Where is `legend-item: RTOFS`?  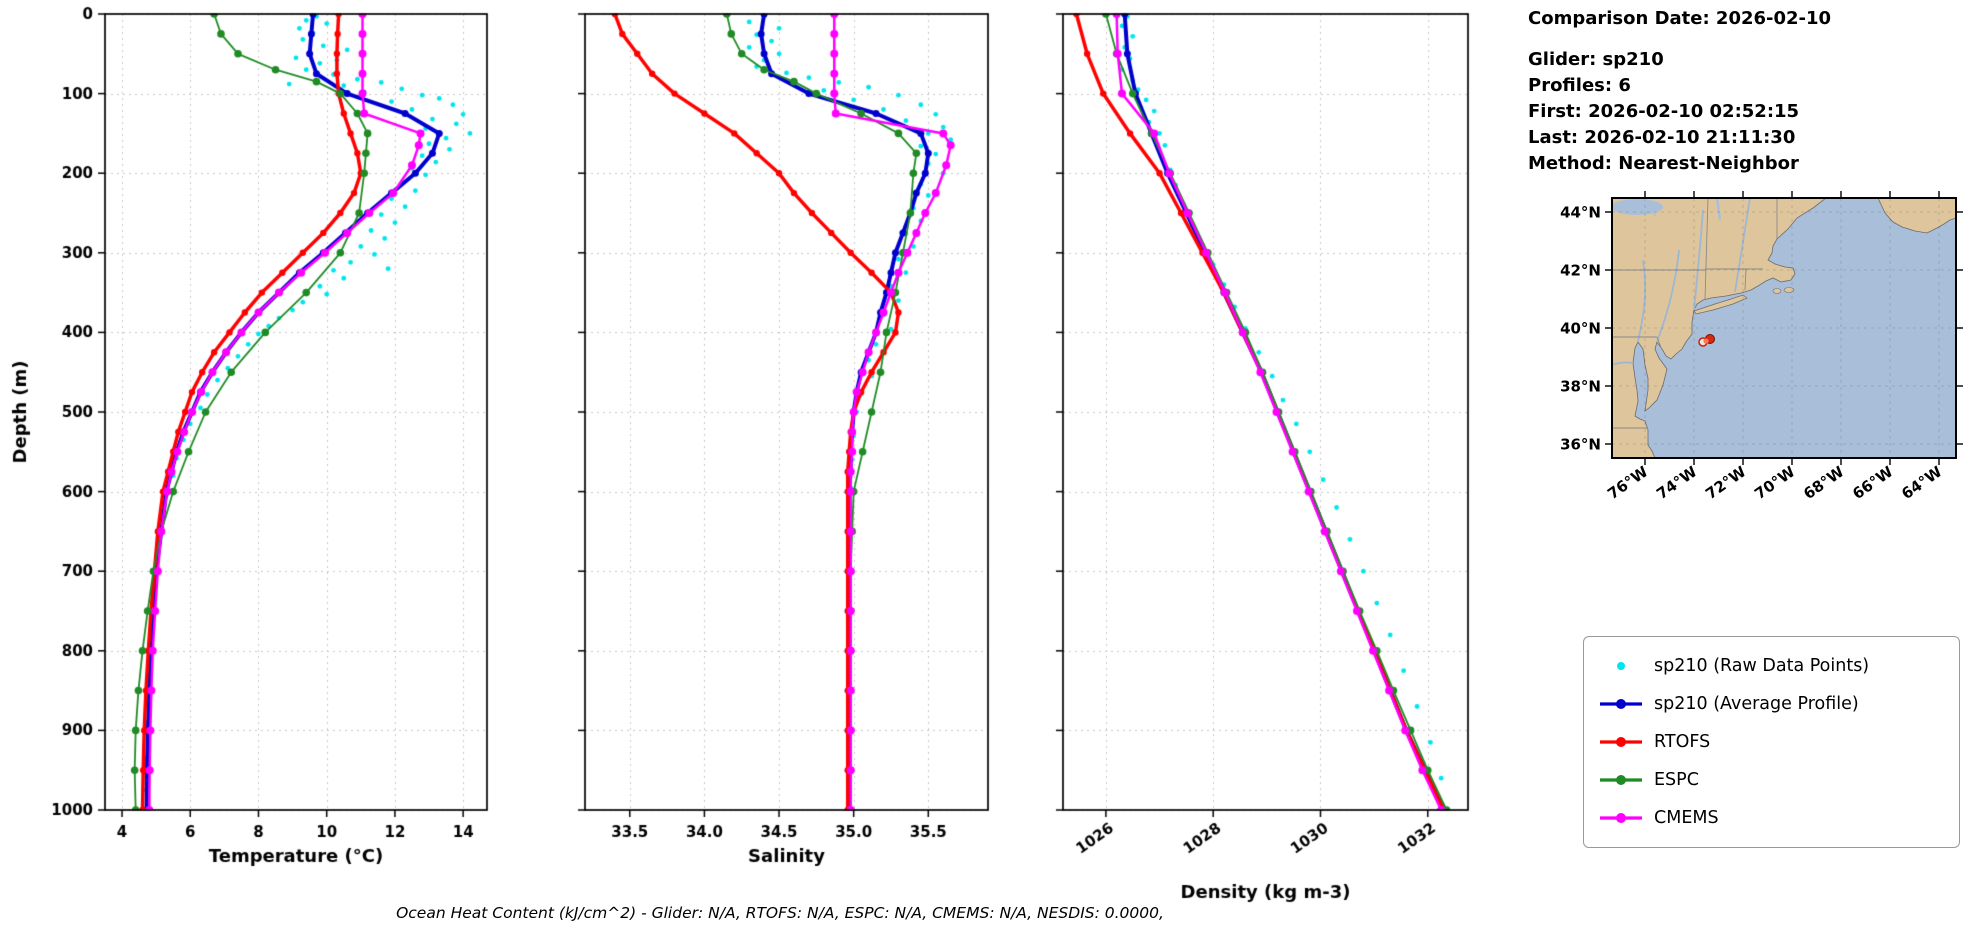
legend-item: RTOFS is located at coordinates (1771, 742).